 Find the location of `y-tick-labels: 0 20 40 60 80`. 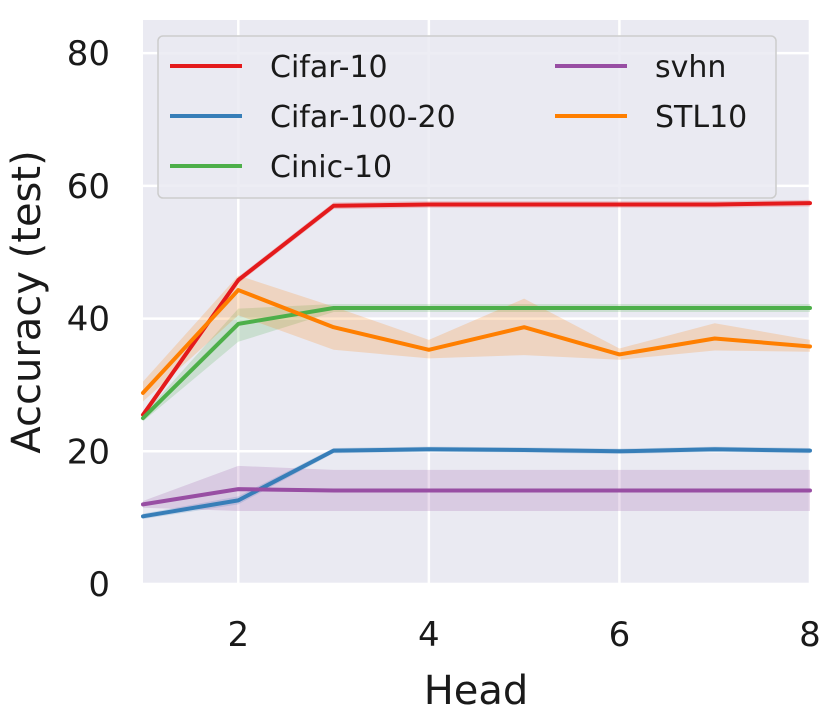

y-tick-labels: 0 20 40 60 80 is located at coordinates (88, 319).